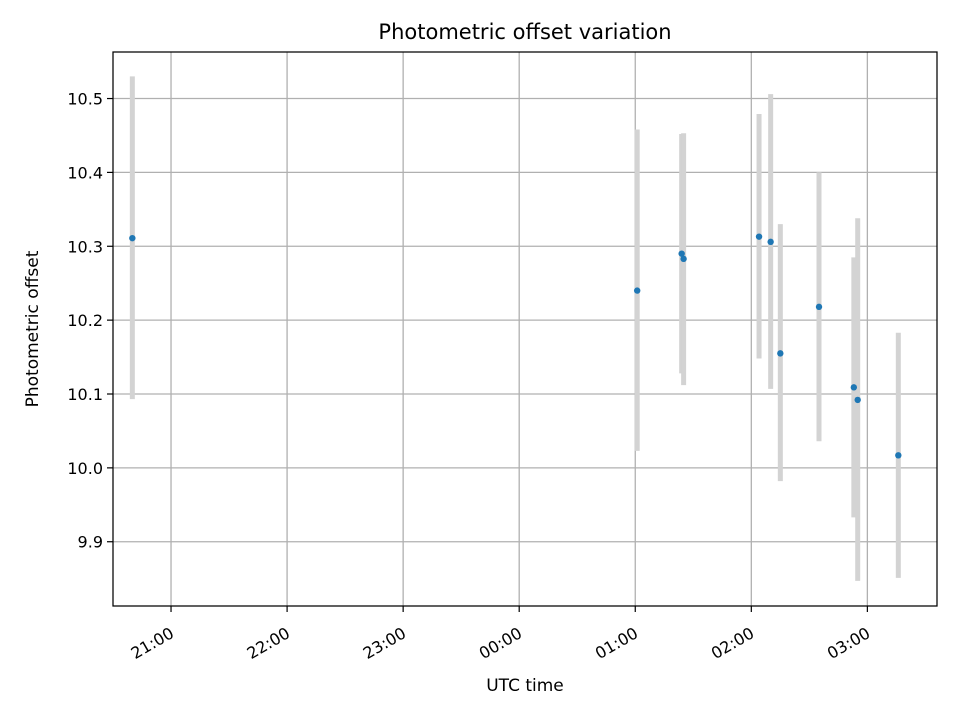  Describe the element at coordinates (85, 99) in the screenshot. I see `y-tick-label: 10.5` at that location.